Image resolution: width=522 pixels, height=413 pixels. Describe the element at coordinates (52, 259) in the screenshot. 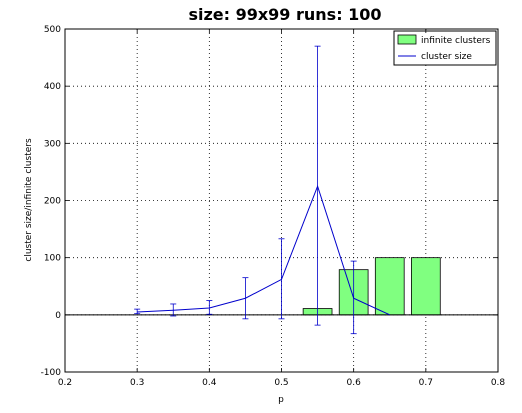

I see `y-tick-label: 100` at that location.